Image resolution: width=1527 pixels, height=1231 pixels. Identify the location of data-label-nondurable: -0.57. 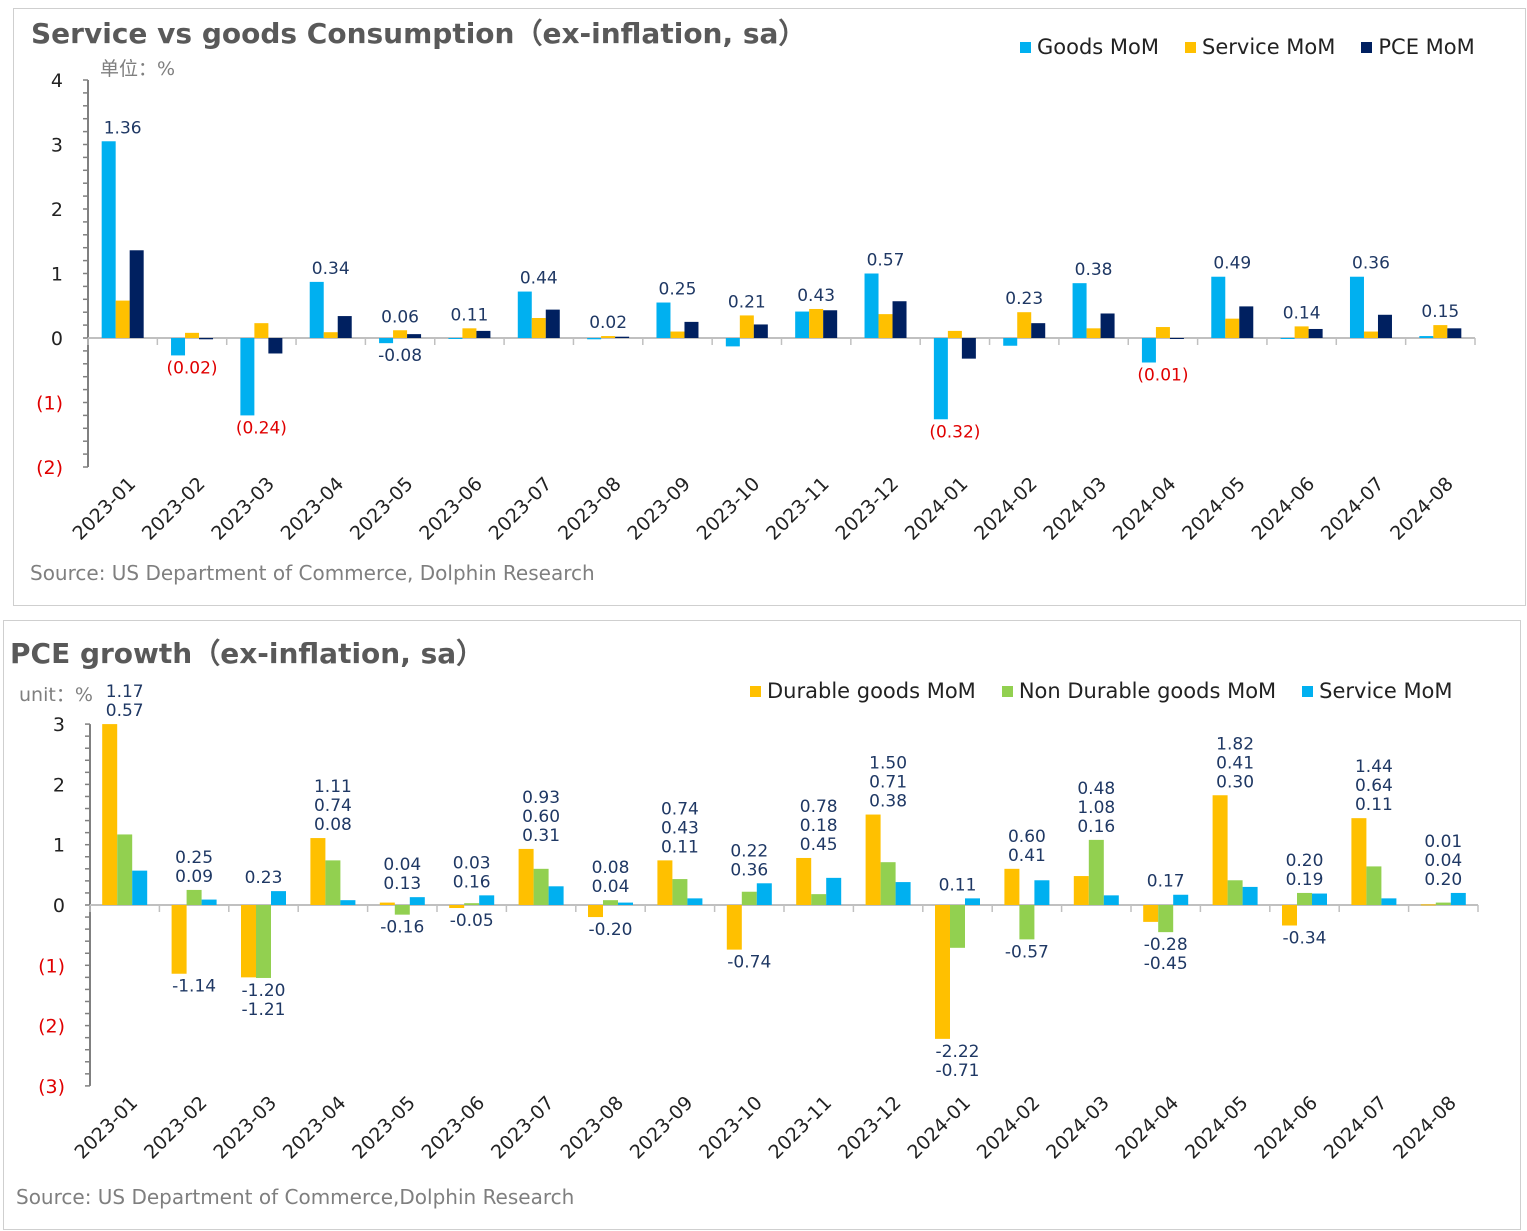
(1027, 952).